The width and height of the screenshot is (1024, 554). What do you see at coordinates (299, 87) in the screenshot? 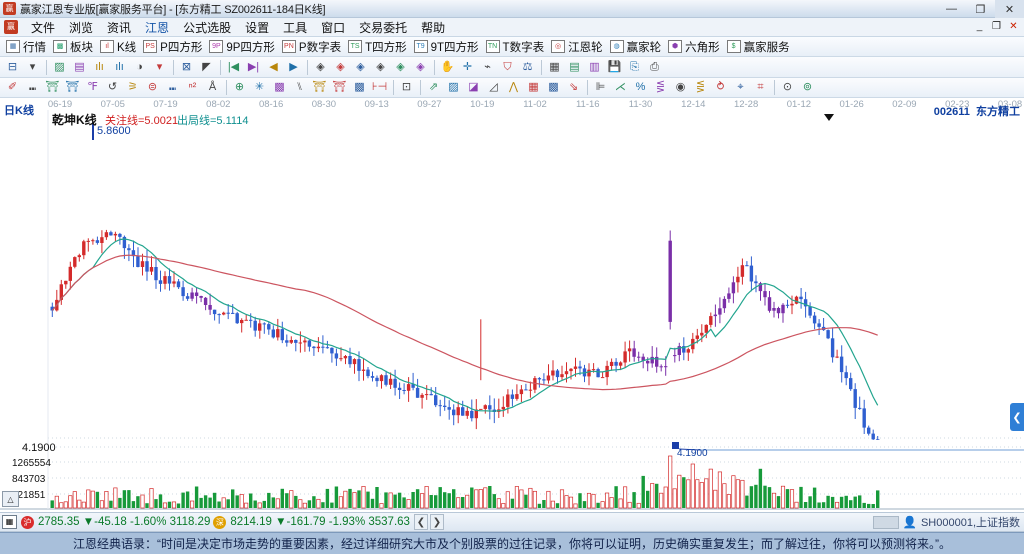
I see `wave-tool-icon: ⑊` at bounding box center [299, 87].